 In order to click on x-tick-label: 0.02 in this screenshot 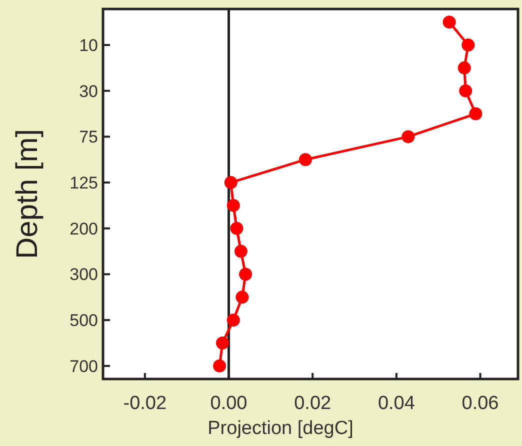, I will do `click(313, 403)`.